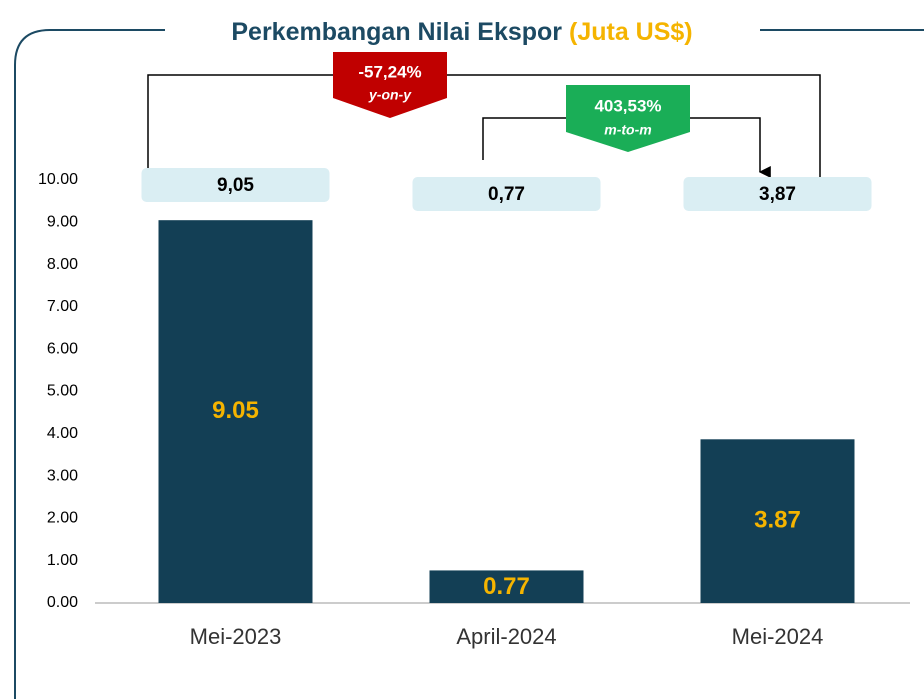 The width and height of the screenshot is (924, 699). I want to click on mtm-badge, so click(628, 118).